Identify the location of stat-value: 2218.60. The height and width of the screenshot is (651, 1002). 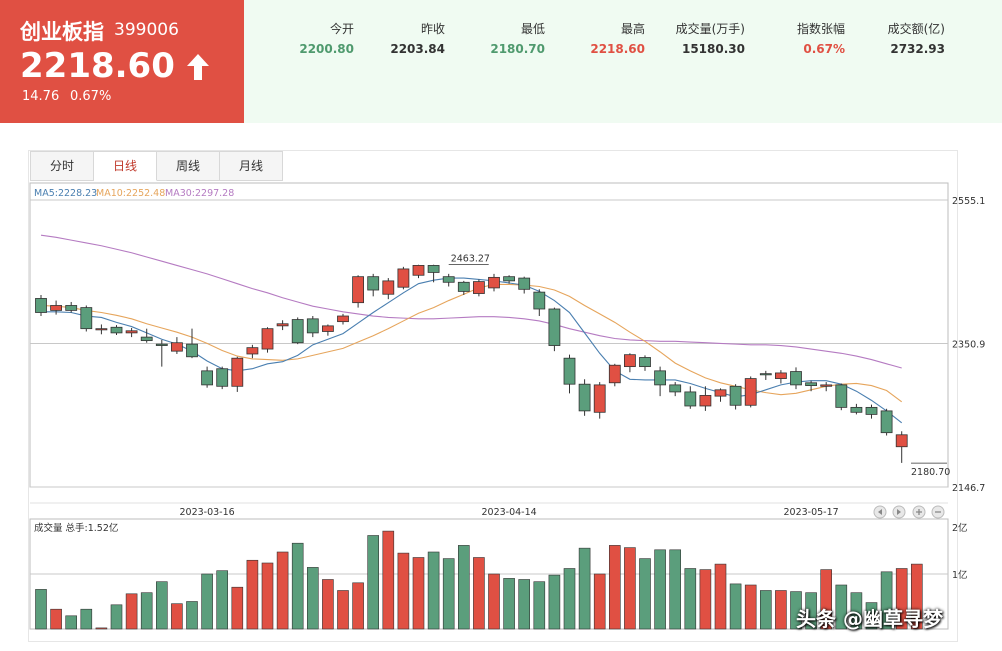
(617, 49).